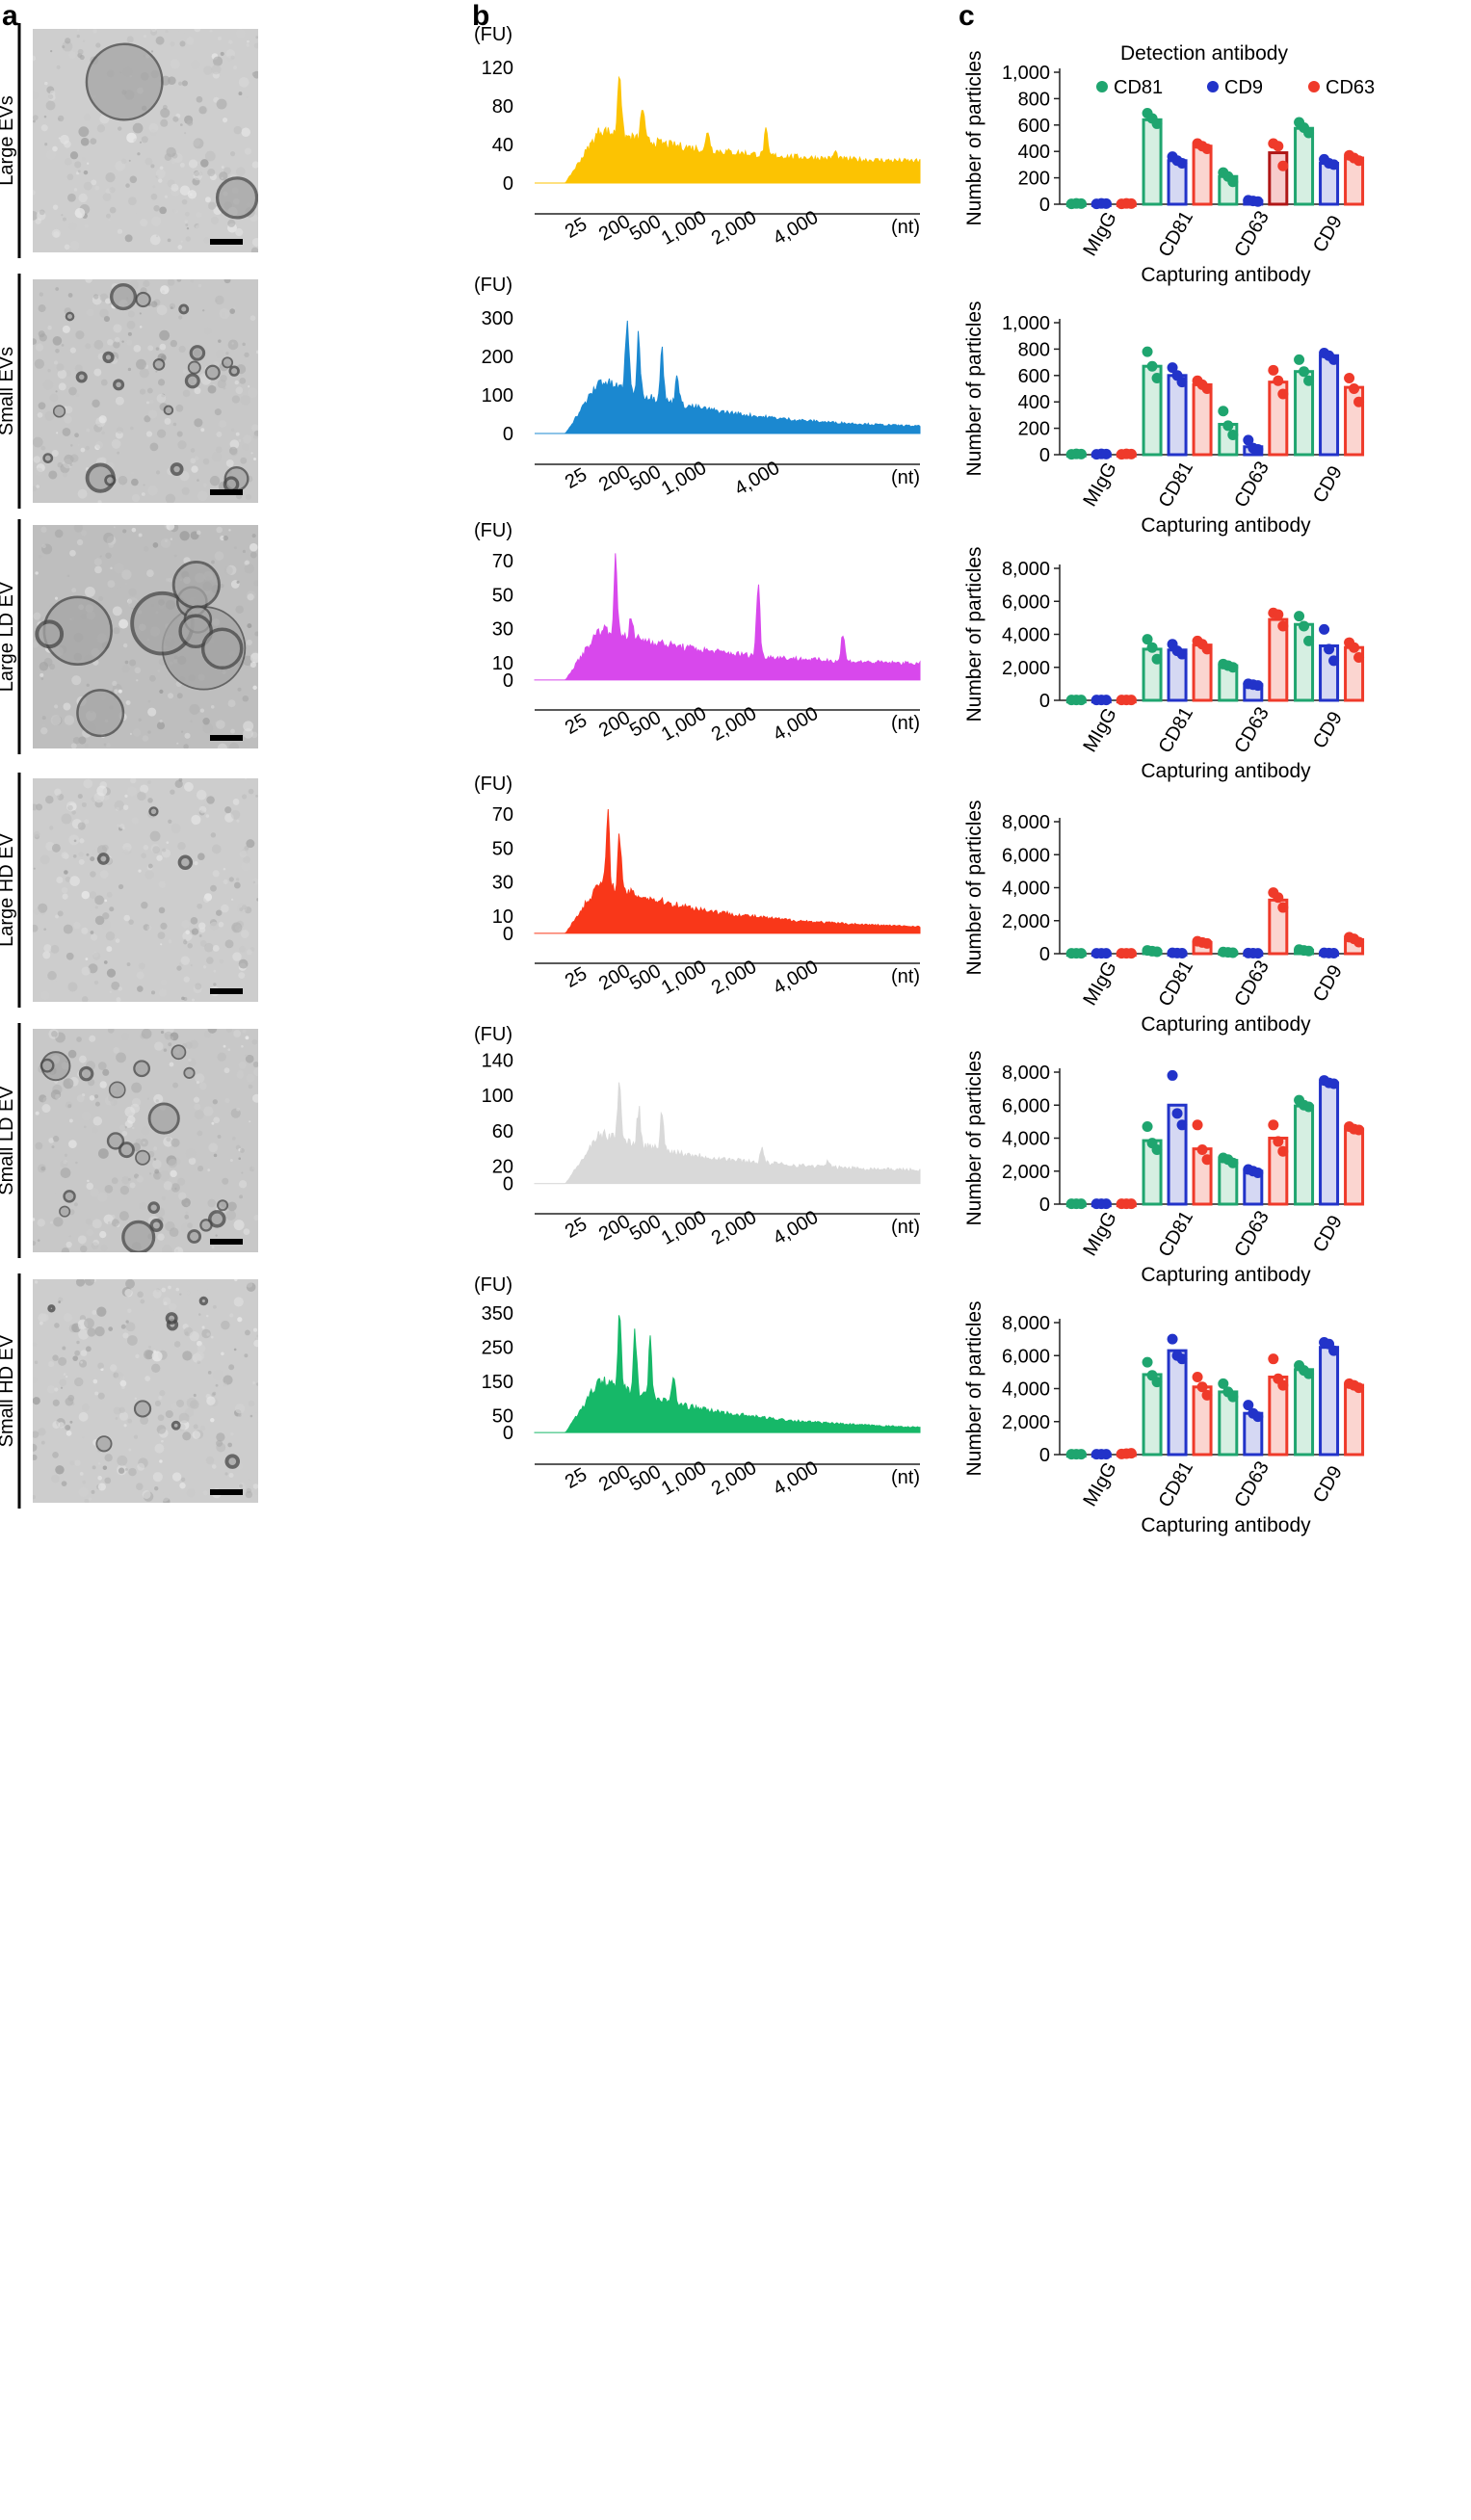  I want to click on bar-cd9-cd81, so click(1178, 1403).